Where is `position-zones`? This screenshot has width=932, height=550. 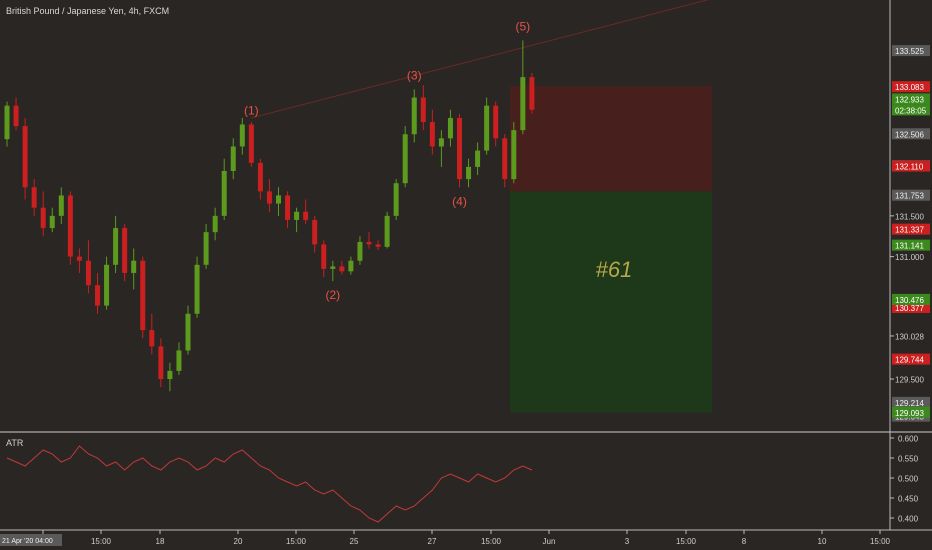 position-zones is located at coordinates (610, 249).